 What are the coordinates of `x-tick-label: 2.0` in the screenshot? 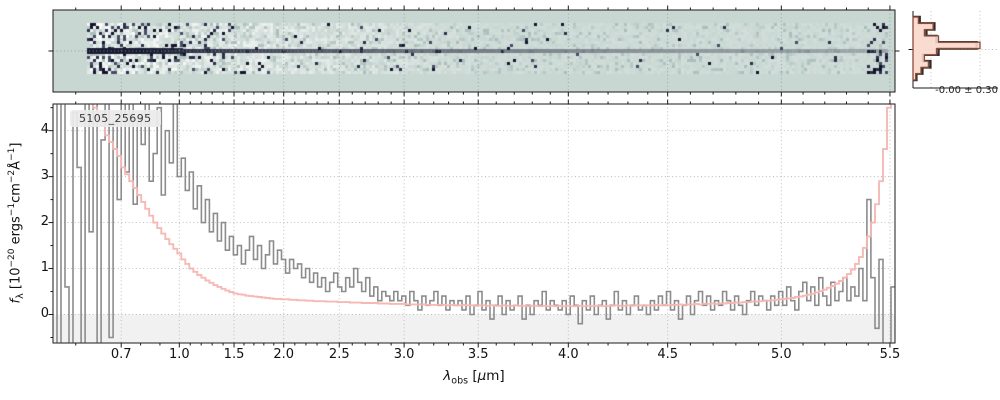 It's located at (284, 354).